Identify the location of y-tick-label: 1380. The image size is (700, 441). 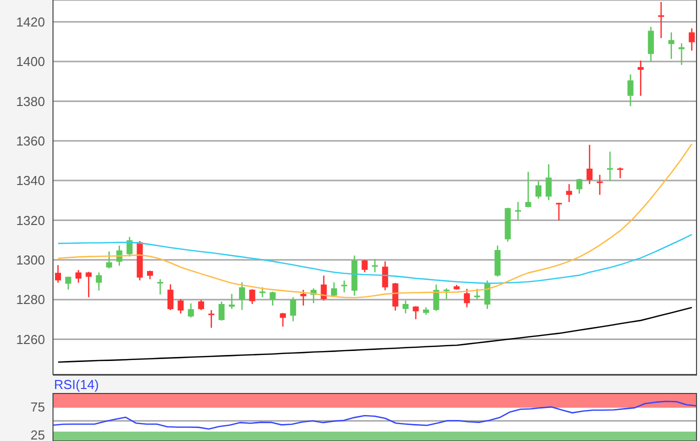
(30, 101).